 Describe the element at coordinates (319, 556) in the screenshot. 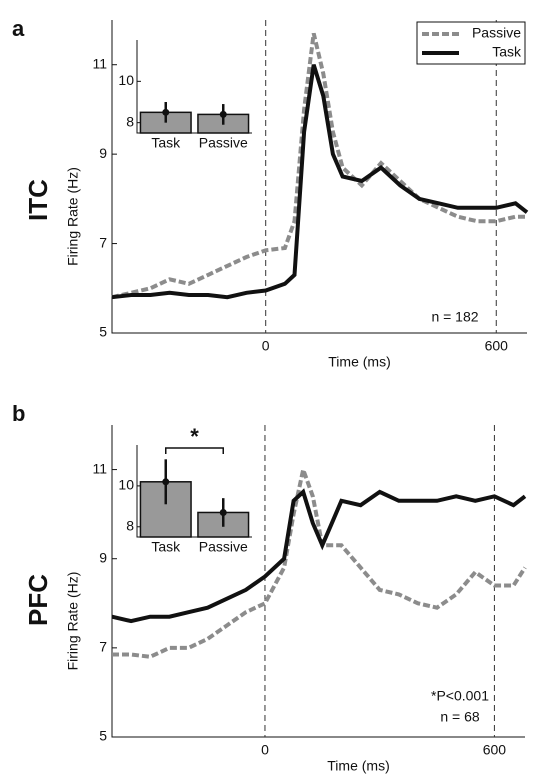

I see `series-line` at that location.